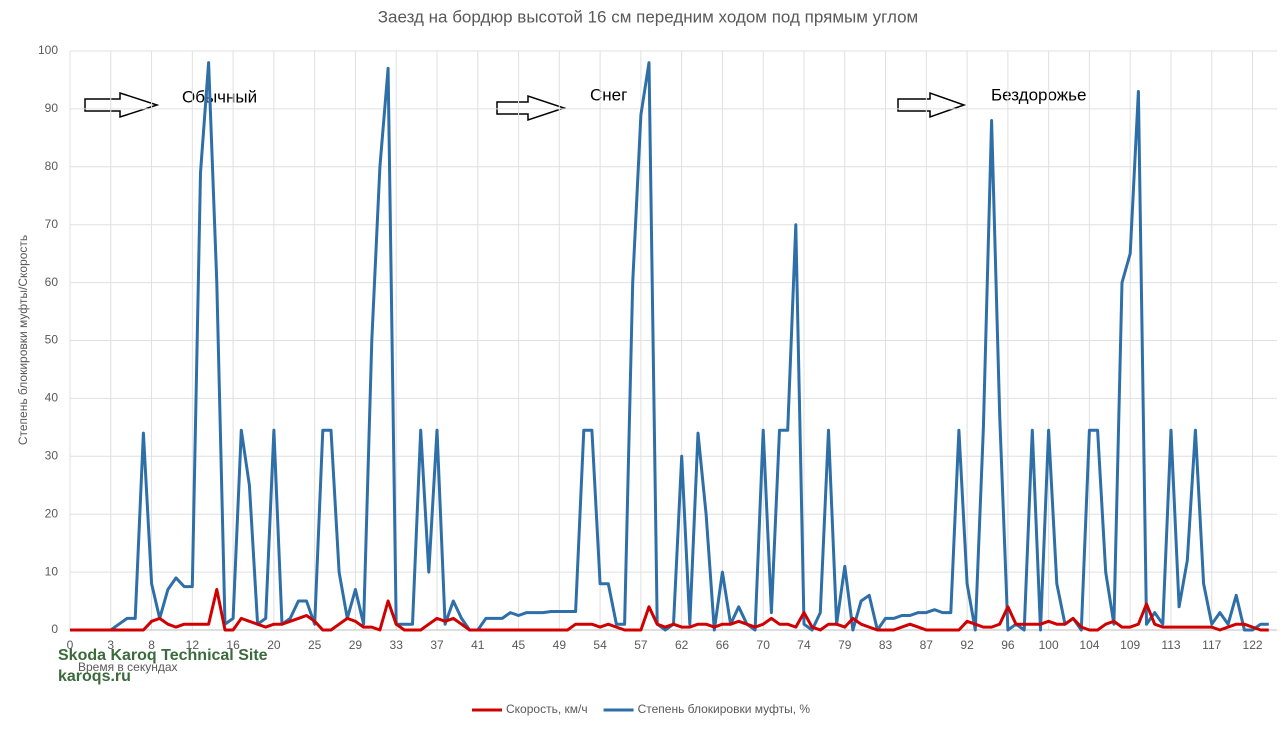 This screenshot has width=1285, height=729. Describe the element at coordinates (764, 645) in the screenshot. I see `x-tick-label: 70` at that location.